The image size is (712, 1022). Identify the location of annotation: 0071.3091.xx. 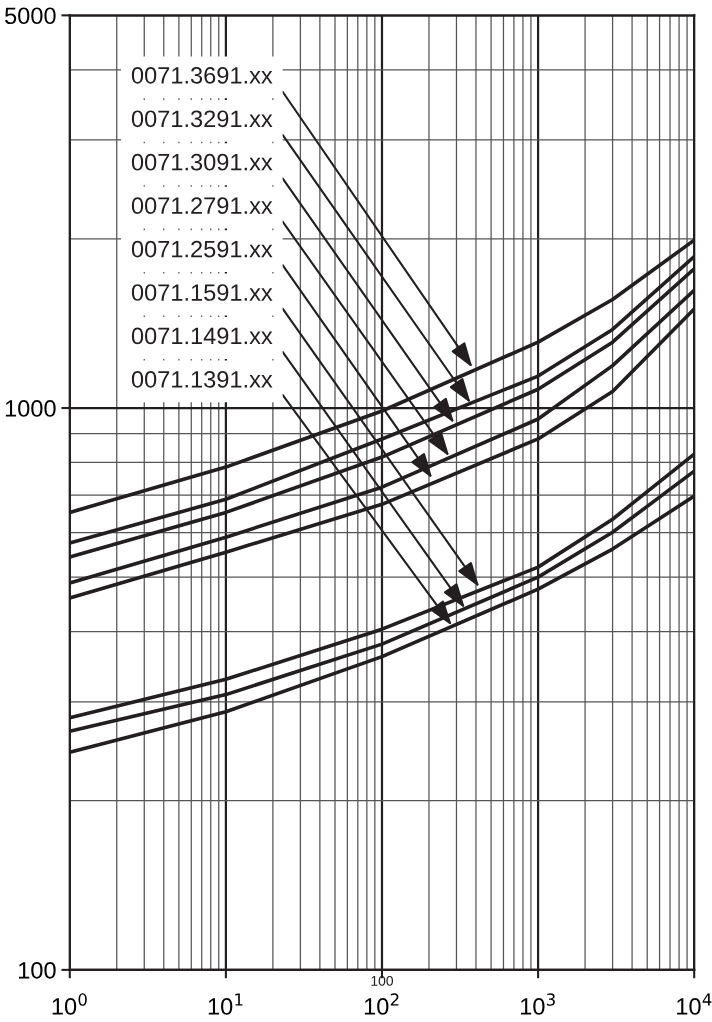
(202, 162).